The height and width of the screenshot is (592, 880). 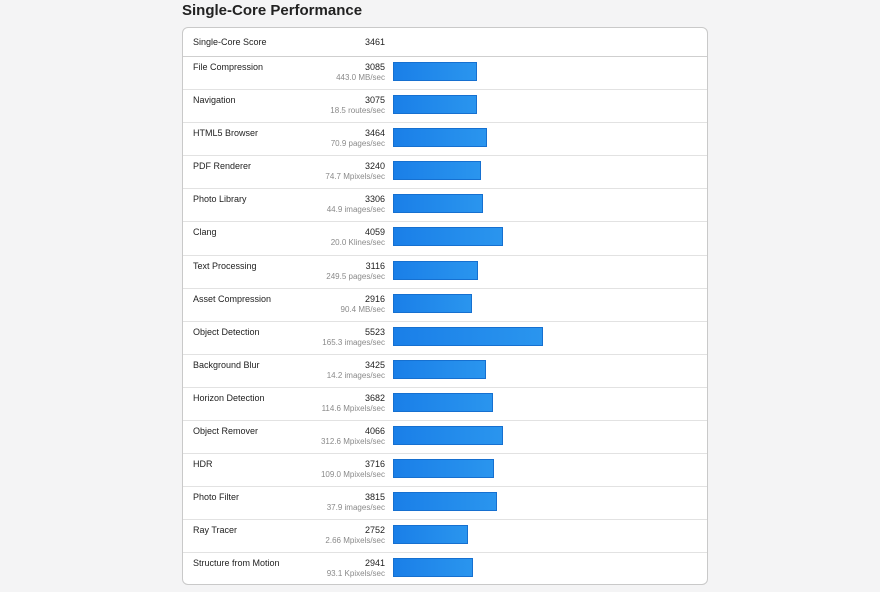 I want to click on table-row: Background Blur 3425 14.2 images/sec, so click(x=445, y=371).